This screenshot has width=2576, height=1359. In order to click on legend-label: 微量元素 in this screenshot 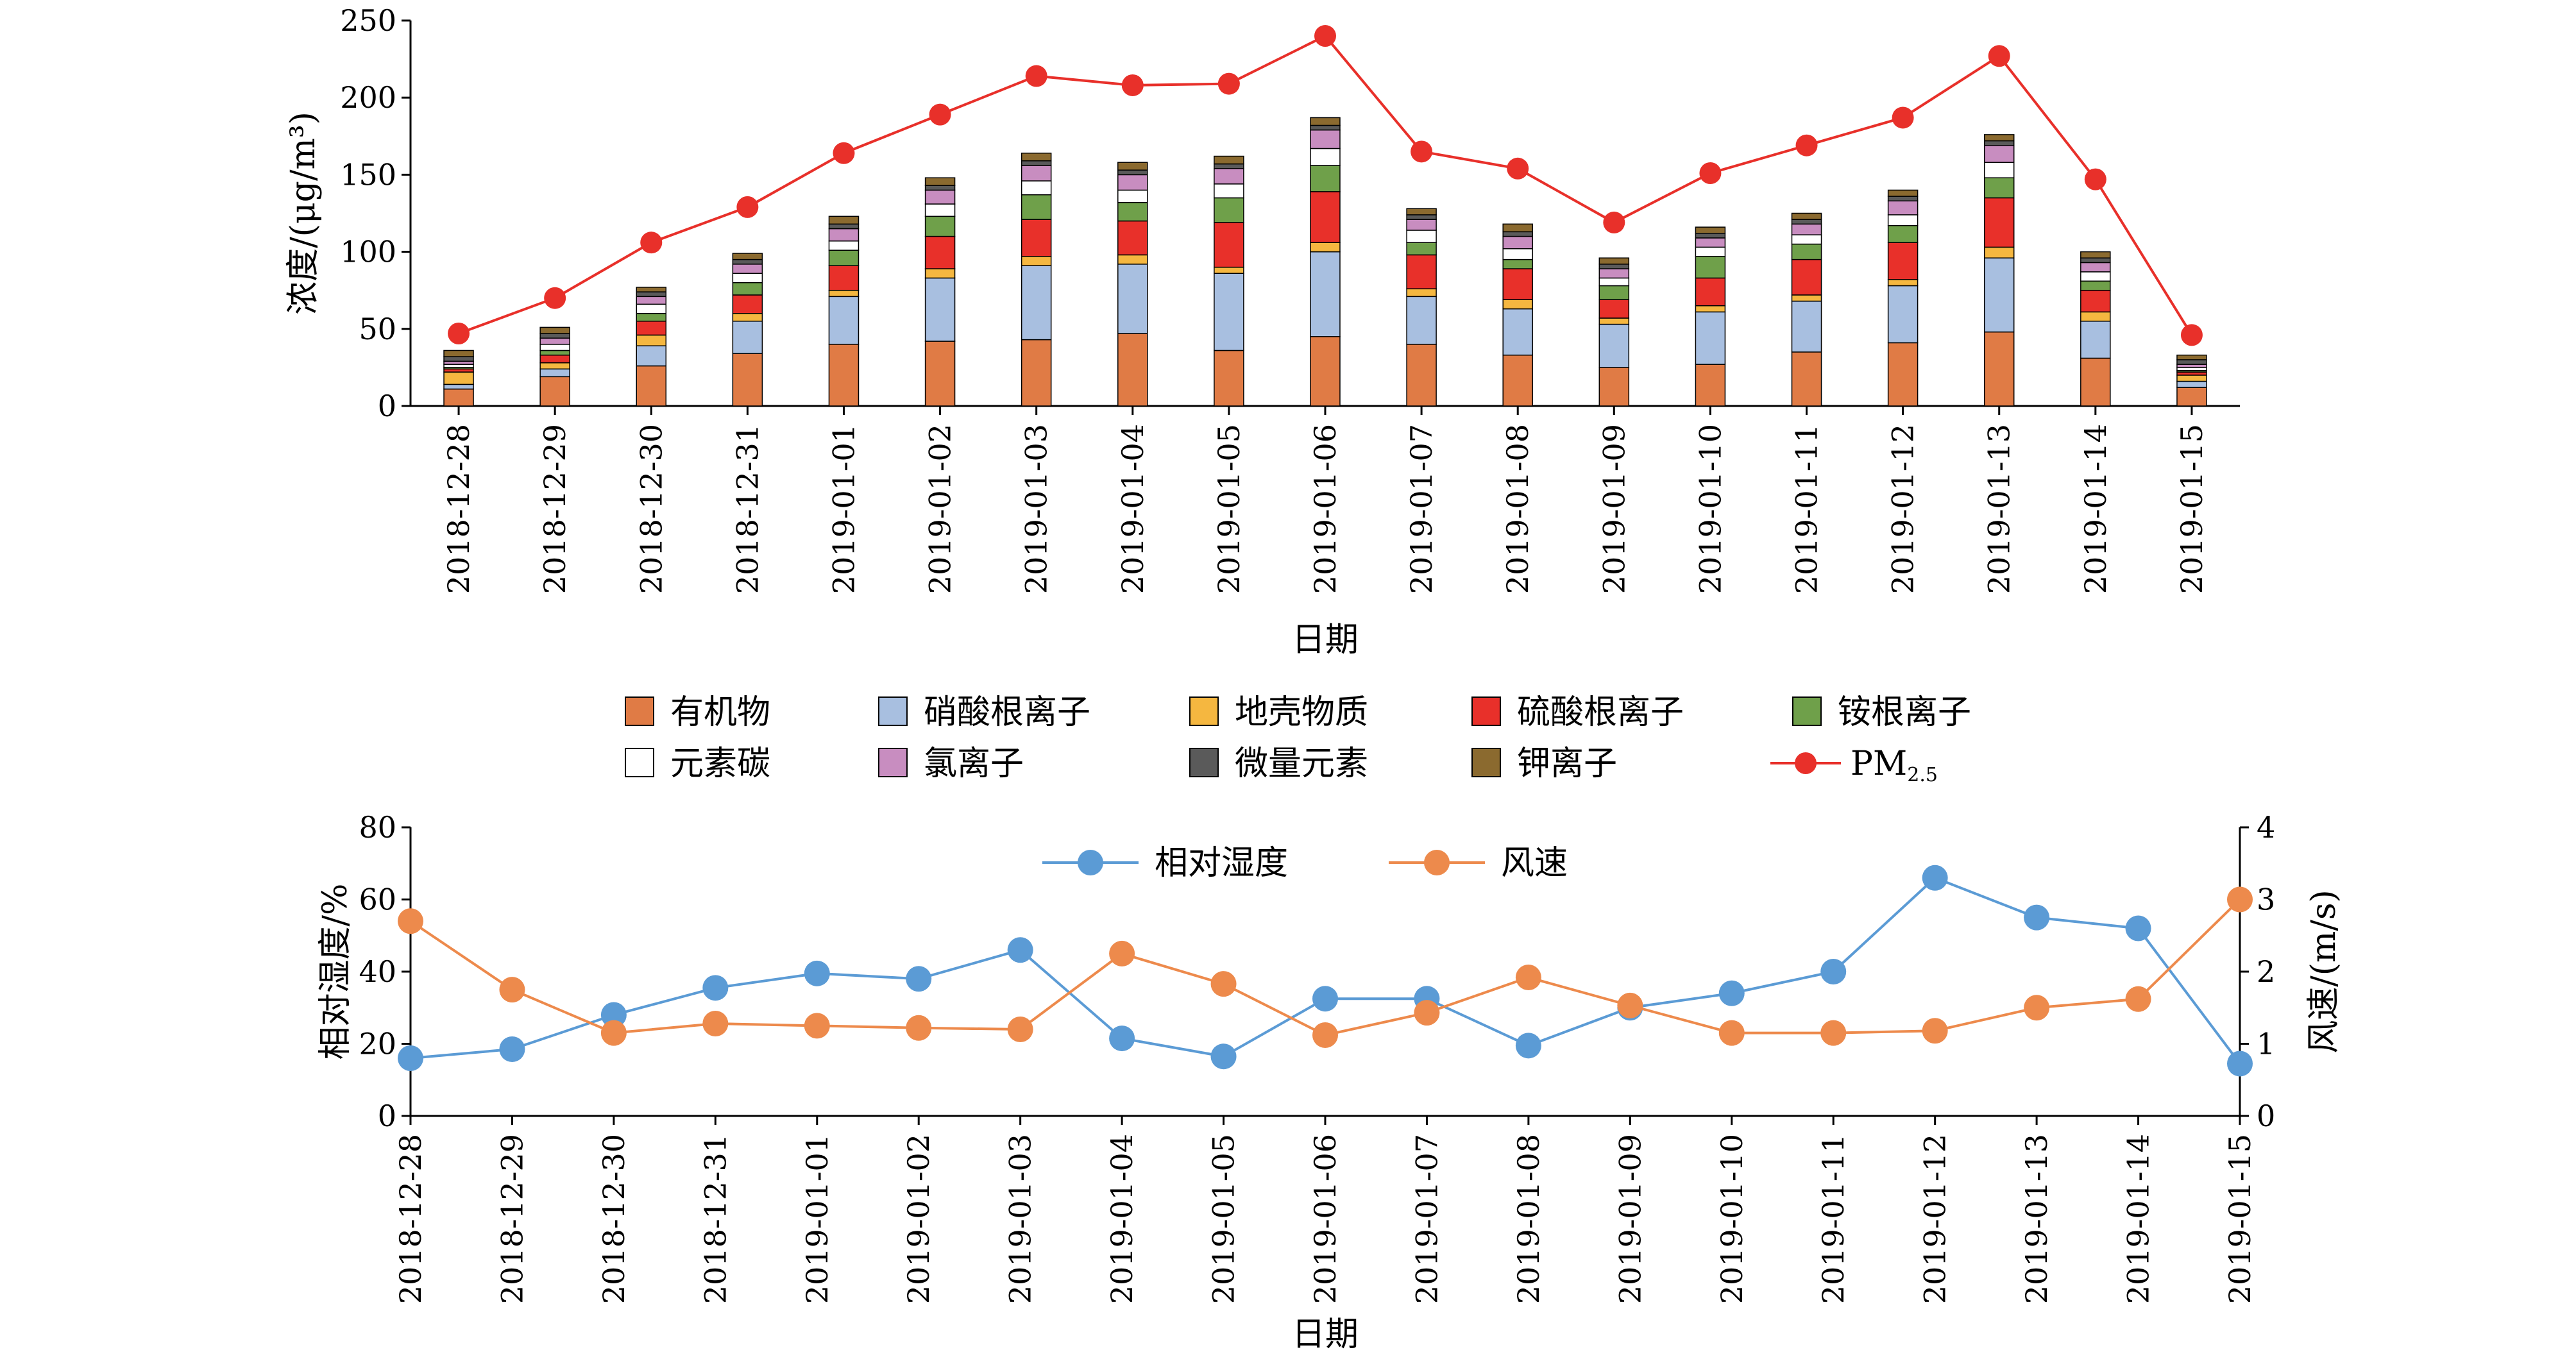, I will do `click(1301, 764)`.